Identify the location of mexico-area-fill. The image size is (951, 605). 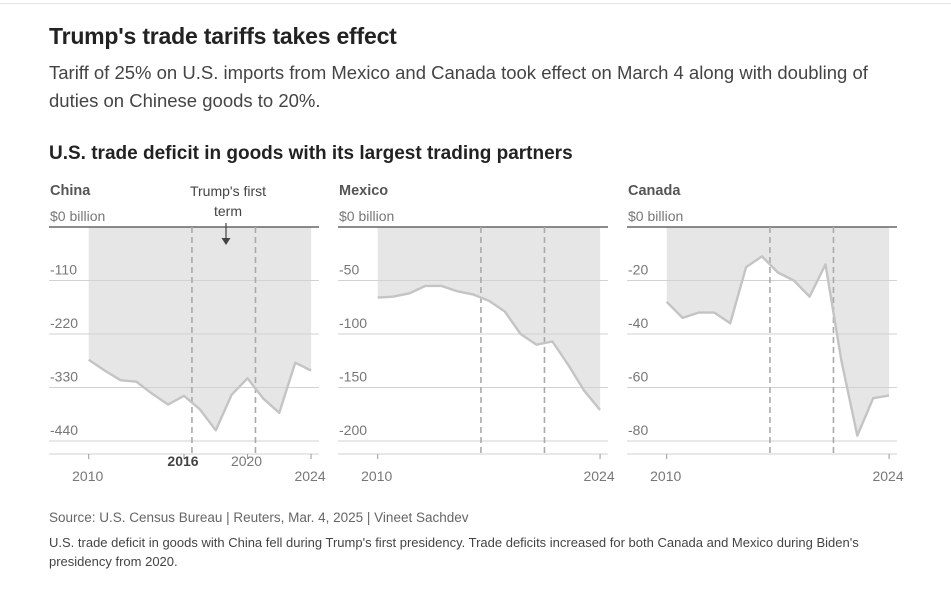
(489, 318).